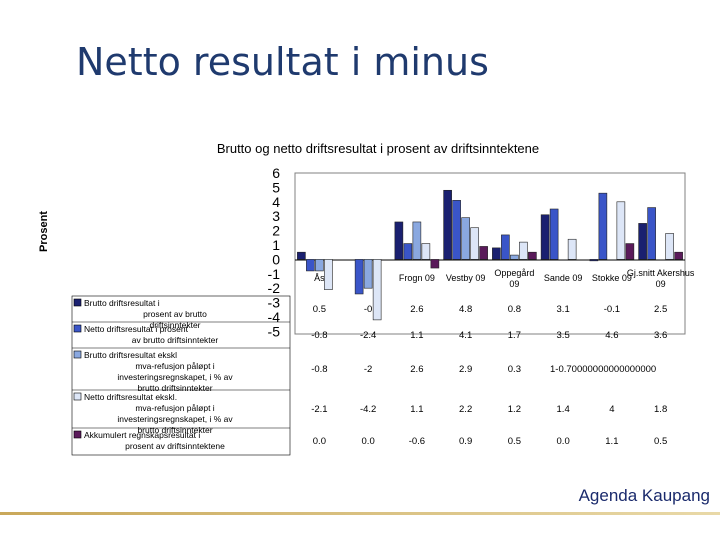 The width and height of the screenshot is (720, 540). Describe the element at coordinates (563, 309) in the screenshot. I see `table-cell: 3.1` at that location.